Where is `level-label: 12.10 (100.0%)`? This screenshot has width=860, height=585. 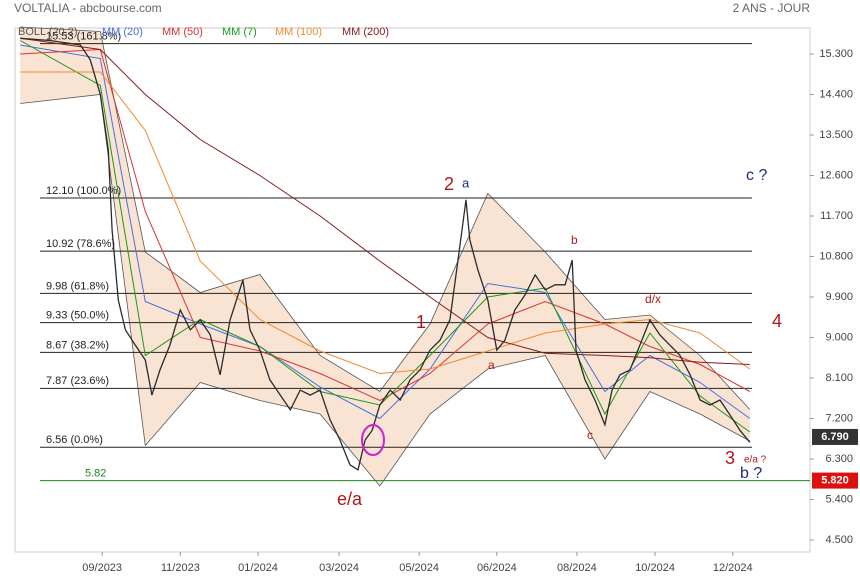
level-label: 12.10 (100.0%) is located at coordinates (83, 191).